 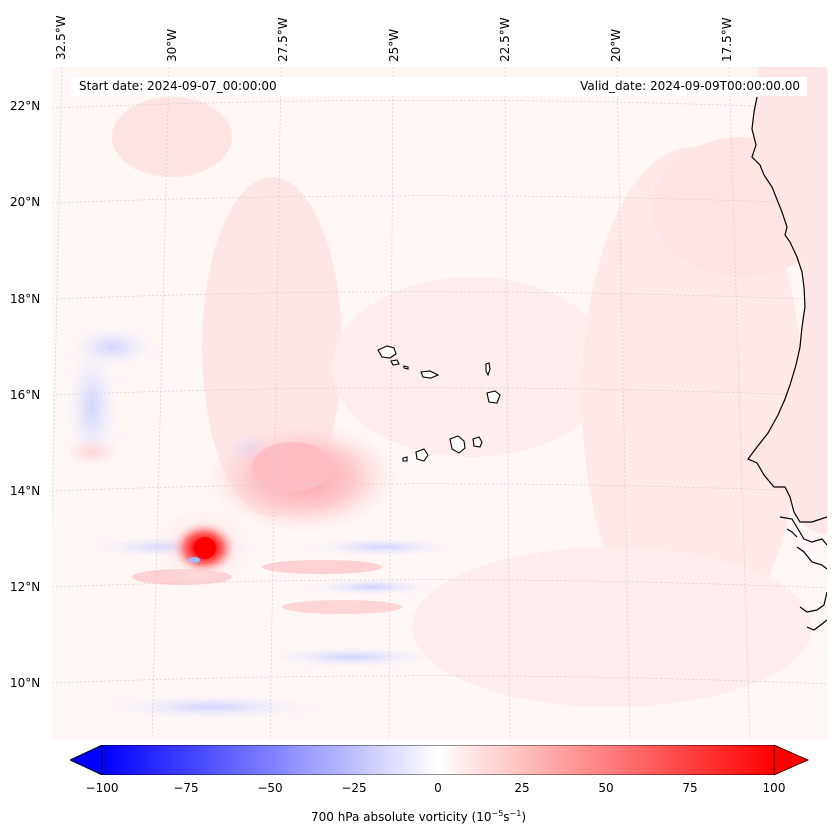 What do you see at coordinates (606, 788) in the screenshot?
I see `colorbar-tick-50: 50` at bounding box center [606, 788].